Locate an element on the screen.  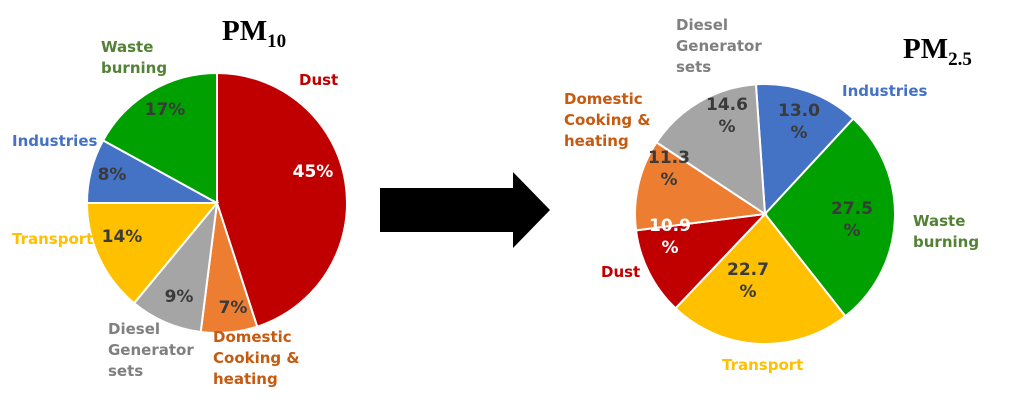
right-arrow-icon is located at coordinates (465, 210).